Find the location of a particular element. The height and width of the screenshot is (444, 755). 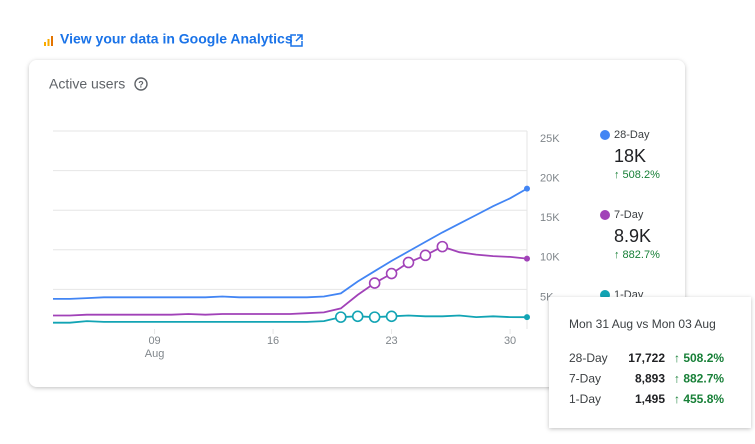

analytics-icon is located at coordinates (48, 41).